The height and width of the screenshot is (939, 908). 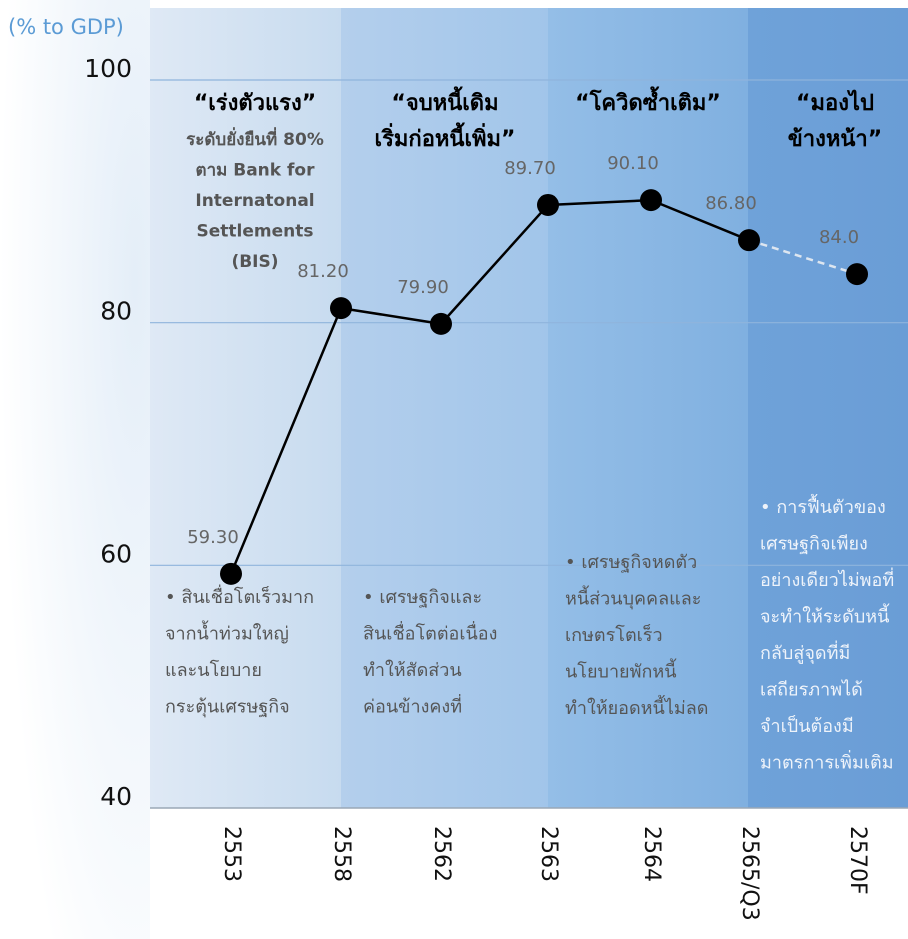 I want to click on x-tick-label: 2565/Q3, so click(x=749, y=873).